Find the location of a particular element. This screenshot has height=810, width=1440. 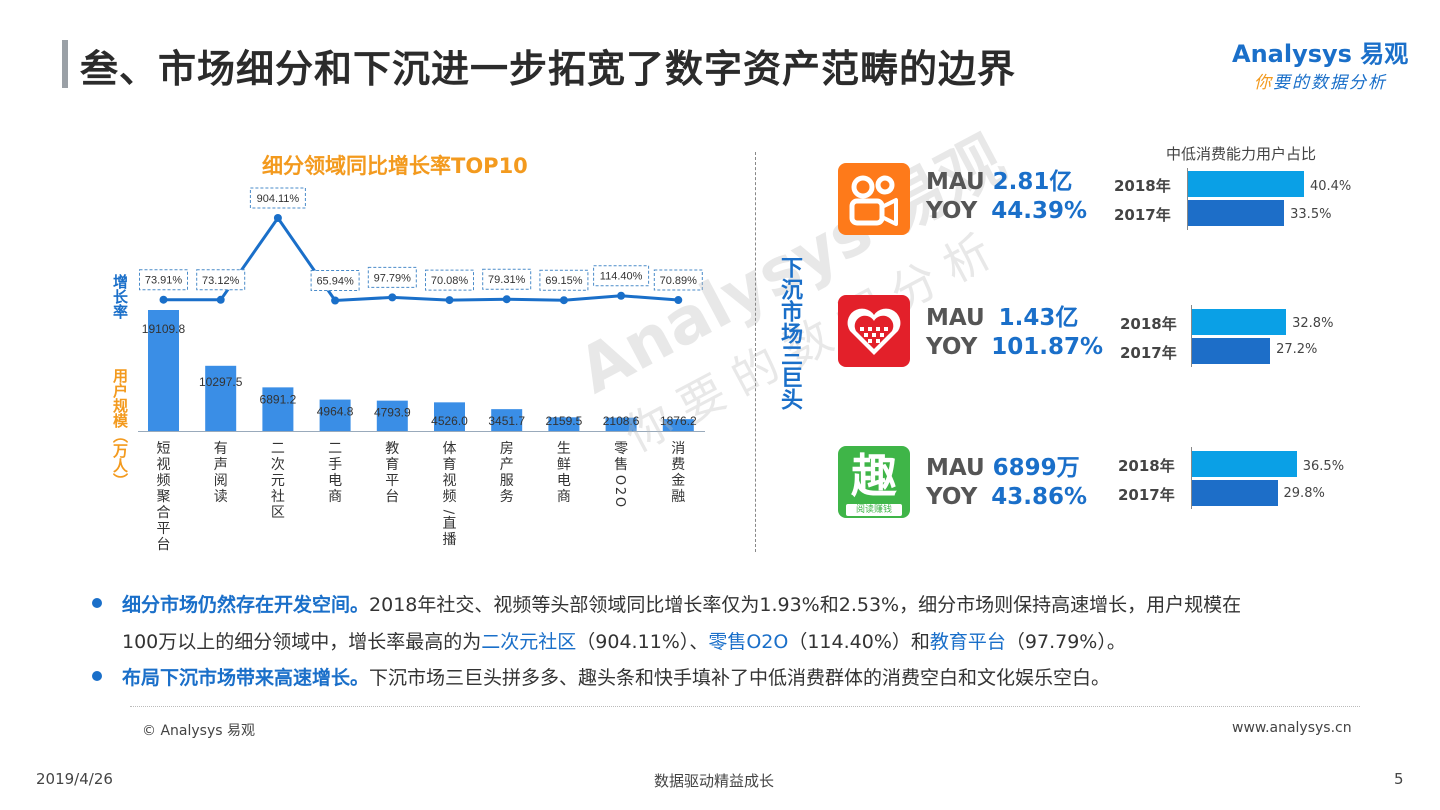

pinduoduo-year-2018: 2018年 is located at coordinates (1148, 324).